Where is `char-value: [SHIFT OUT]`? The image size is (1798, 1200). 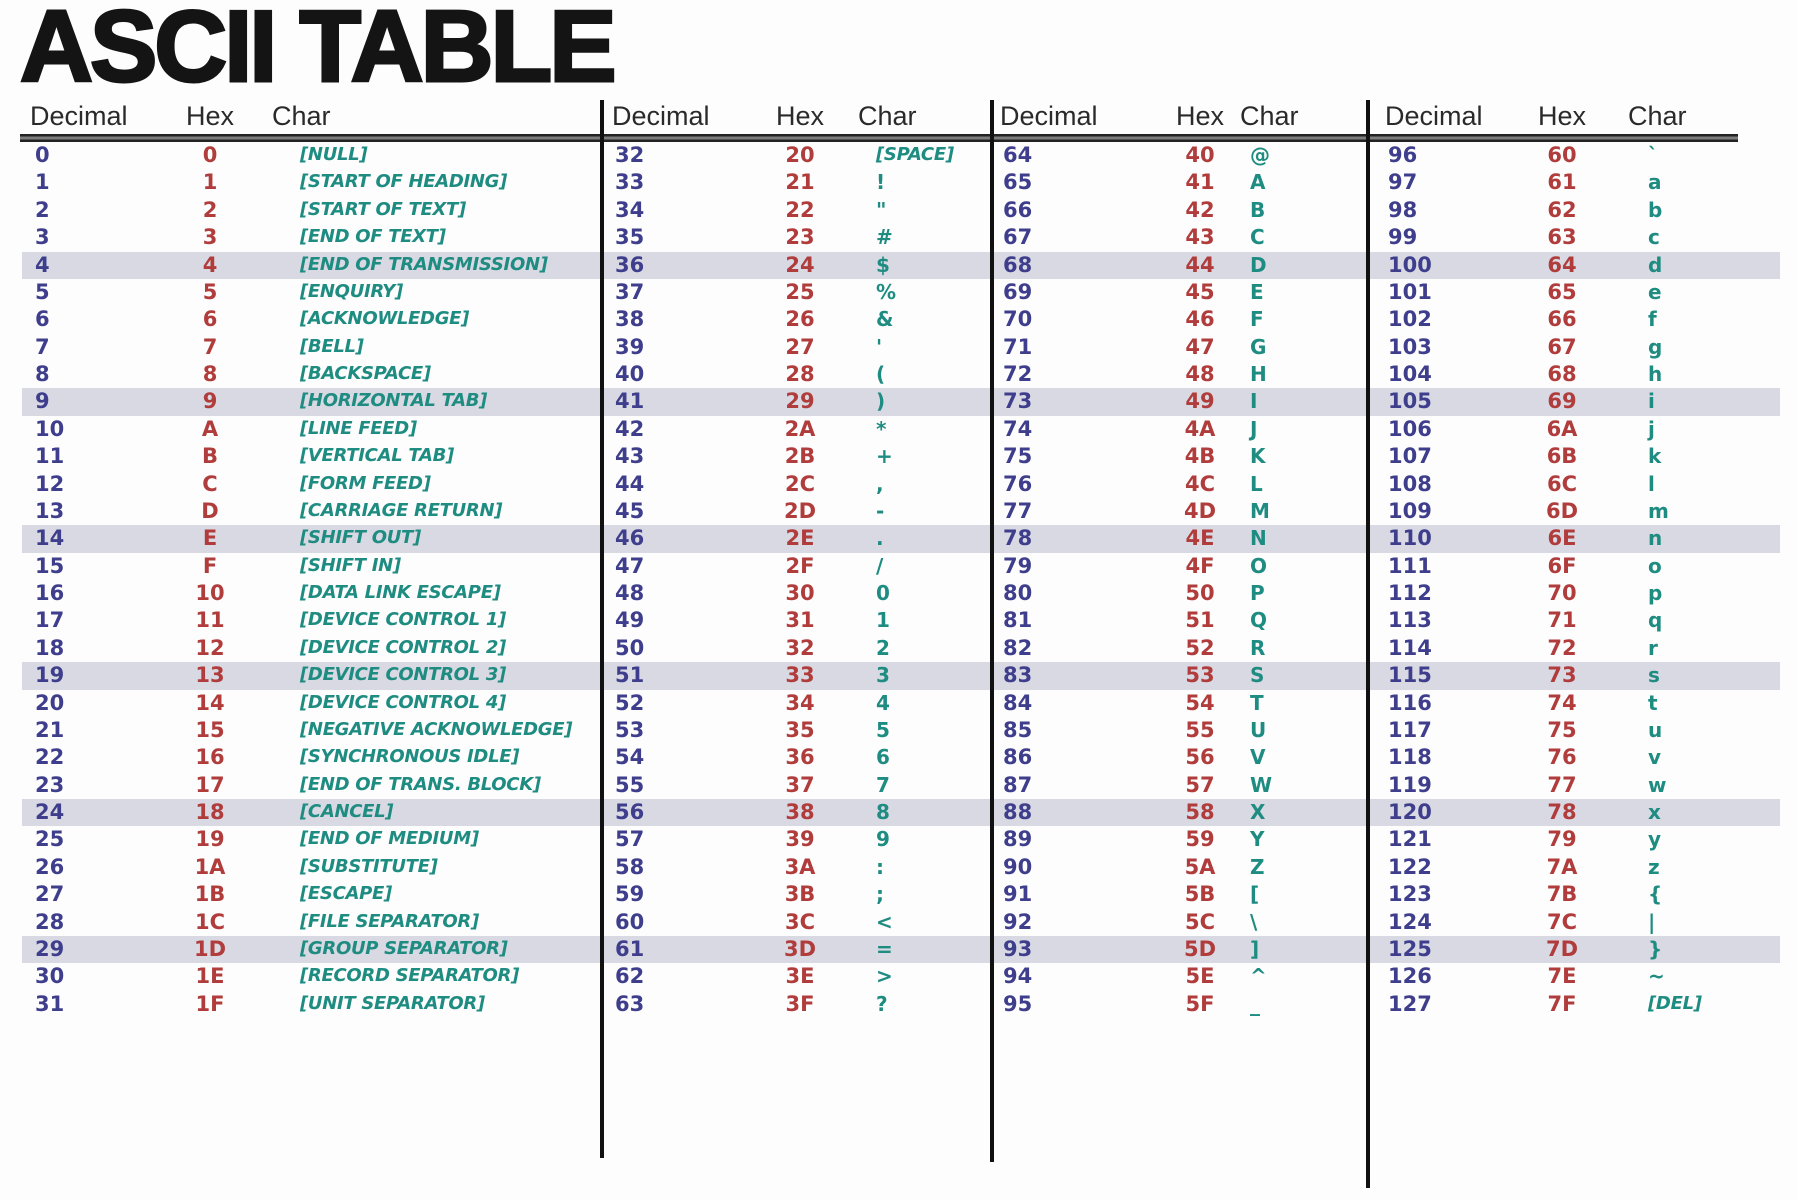 char-value: [SHIFT OUT] is located at coordinates (360, 538).